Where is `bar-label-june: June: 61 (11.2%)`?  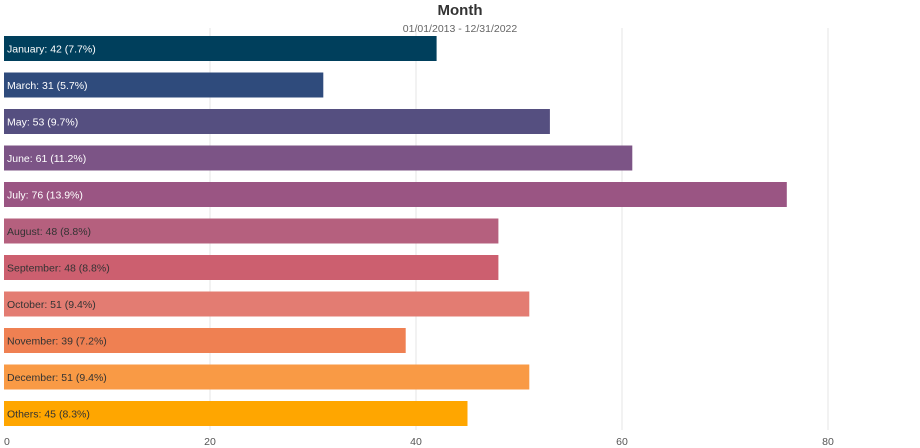 bar-label-june: June: 61 (11.2%) is located at coordinates (46, 159).